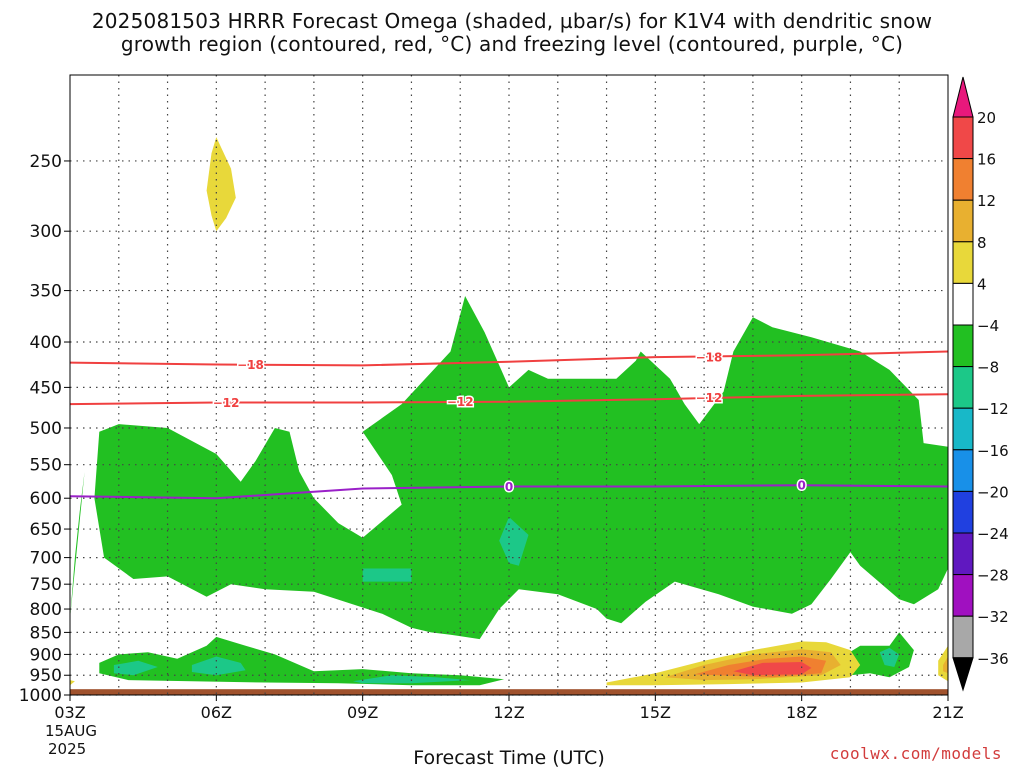 The width and height of the screenshot is (1024, 768). Describe the element at coordinates (46, 388) in the screenshot. I see `y-tick-label-4: 450` at that location.